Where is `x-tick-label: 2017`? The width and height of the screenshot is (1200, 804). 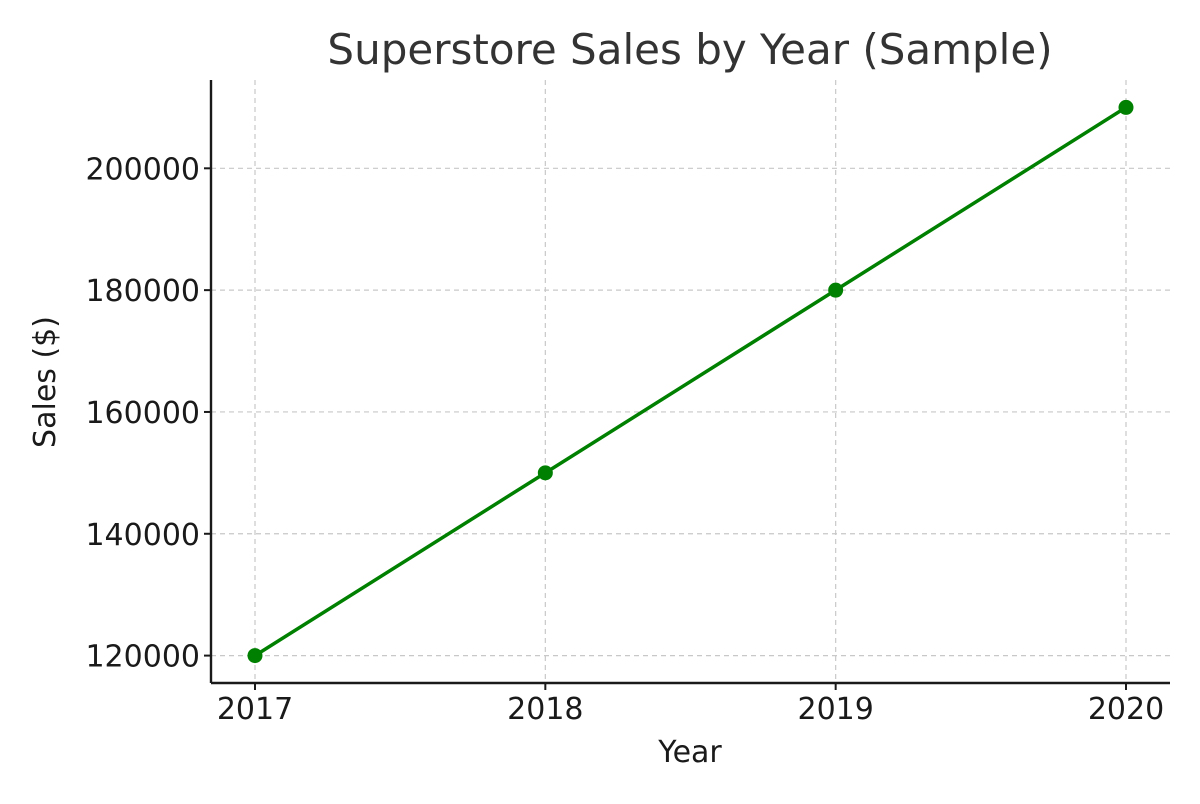
x-tick-label: 2017 is located at coordinates (255, 709).